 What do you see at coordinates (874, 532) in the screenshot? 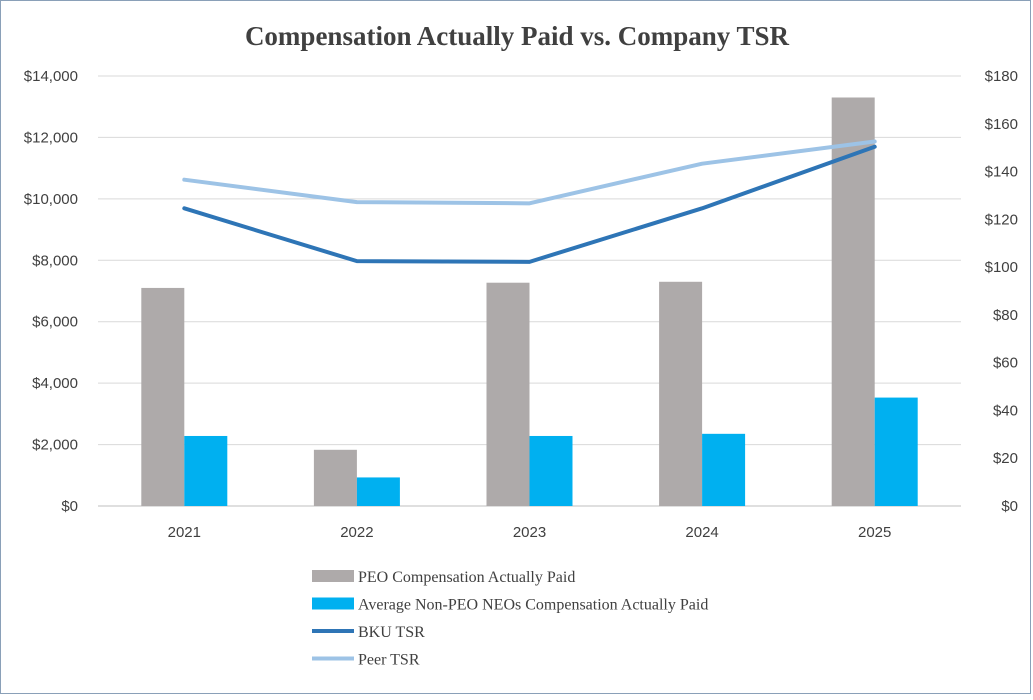
I see `x-tick-label: 2025` at bounding box center [874, 532].